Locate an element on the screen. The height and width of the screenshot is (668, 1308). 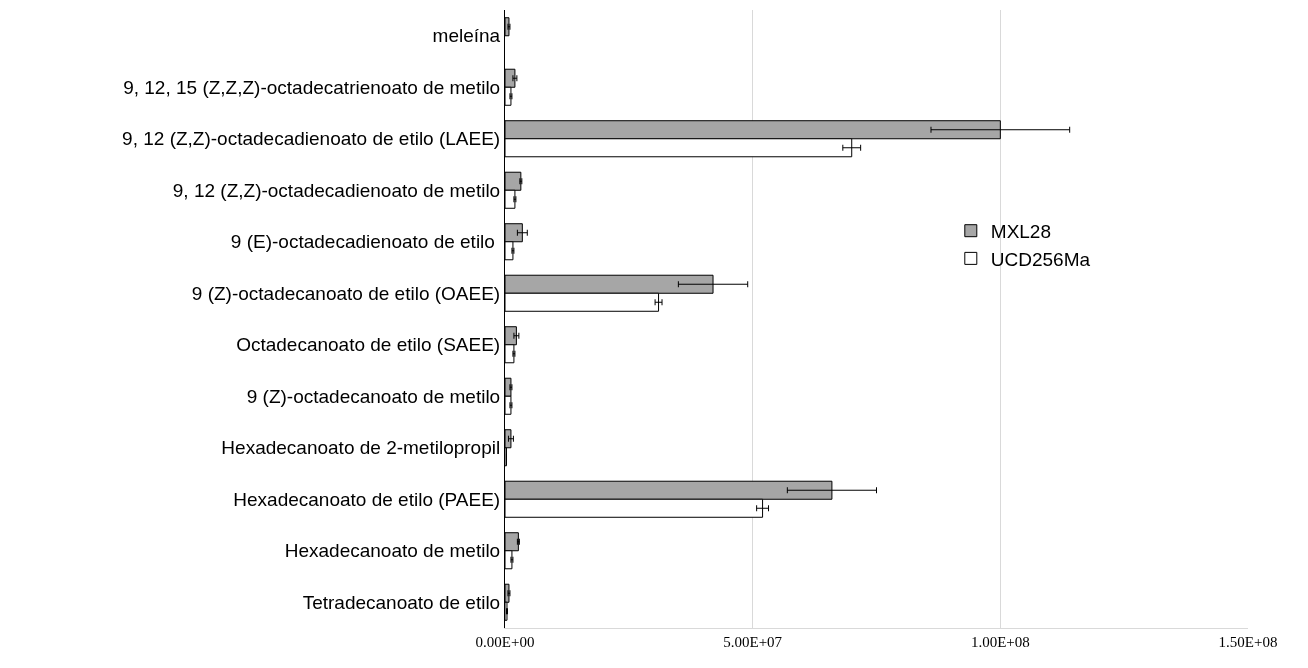
y-tick-label: Hexadecanoato de 2-metilopropil is located at coordinates (361, 448).